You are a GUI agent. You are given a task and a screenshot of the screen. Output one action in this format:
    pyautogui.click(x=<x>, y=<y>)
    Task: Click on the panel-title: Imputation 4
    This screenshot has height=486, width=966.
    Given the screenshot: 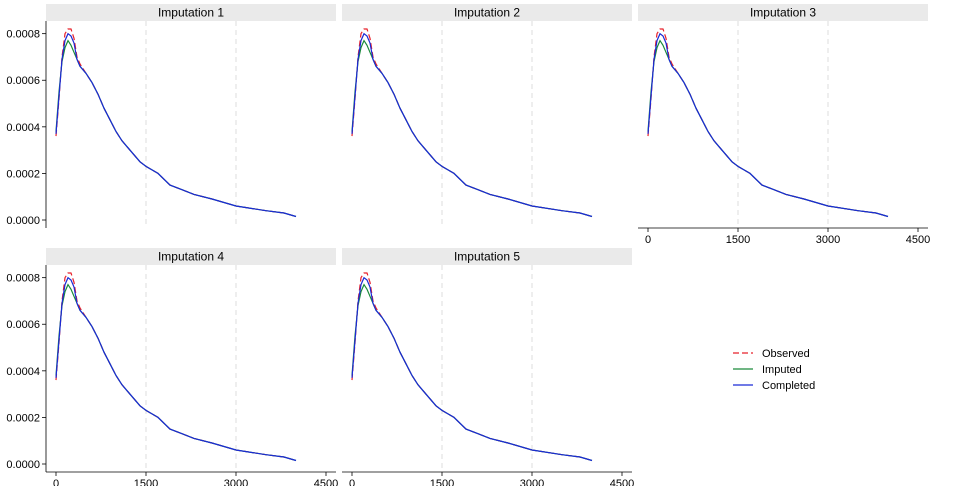 What is the action you would take?
    pyautogui.click(x=191, y=257)
    